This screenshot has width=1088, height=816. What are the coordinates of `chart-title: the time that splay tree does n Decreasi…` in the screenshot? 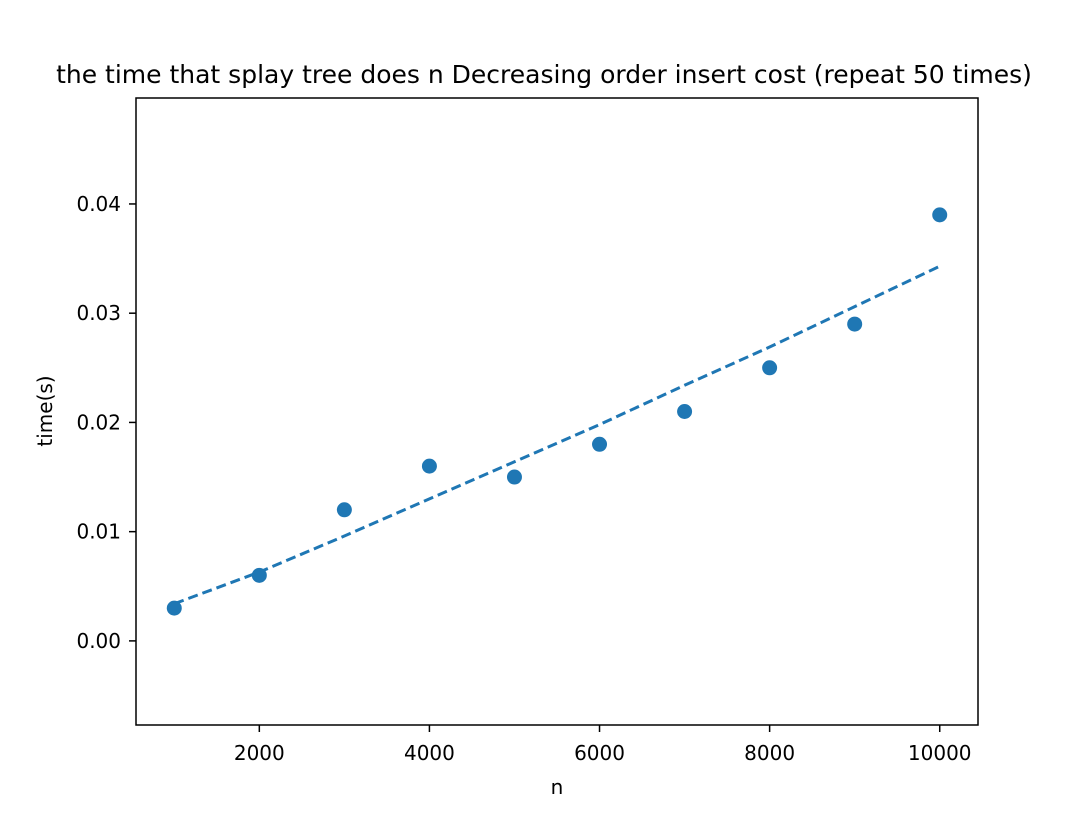 It's located at (544, 74).